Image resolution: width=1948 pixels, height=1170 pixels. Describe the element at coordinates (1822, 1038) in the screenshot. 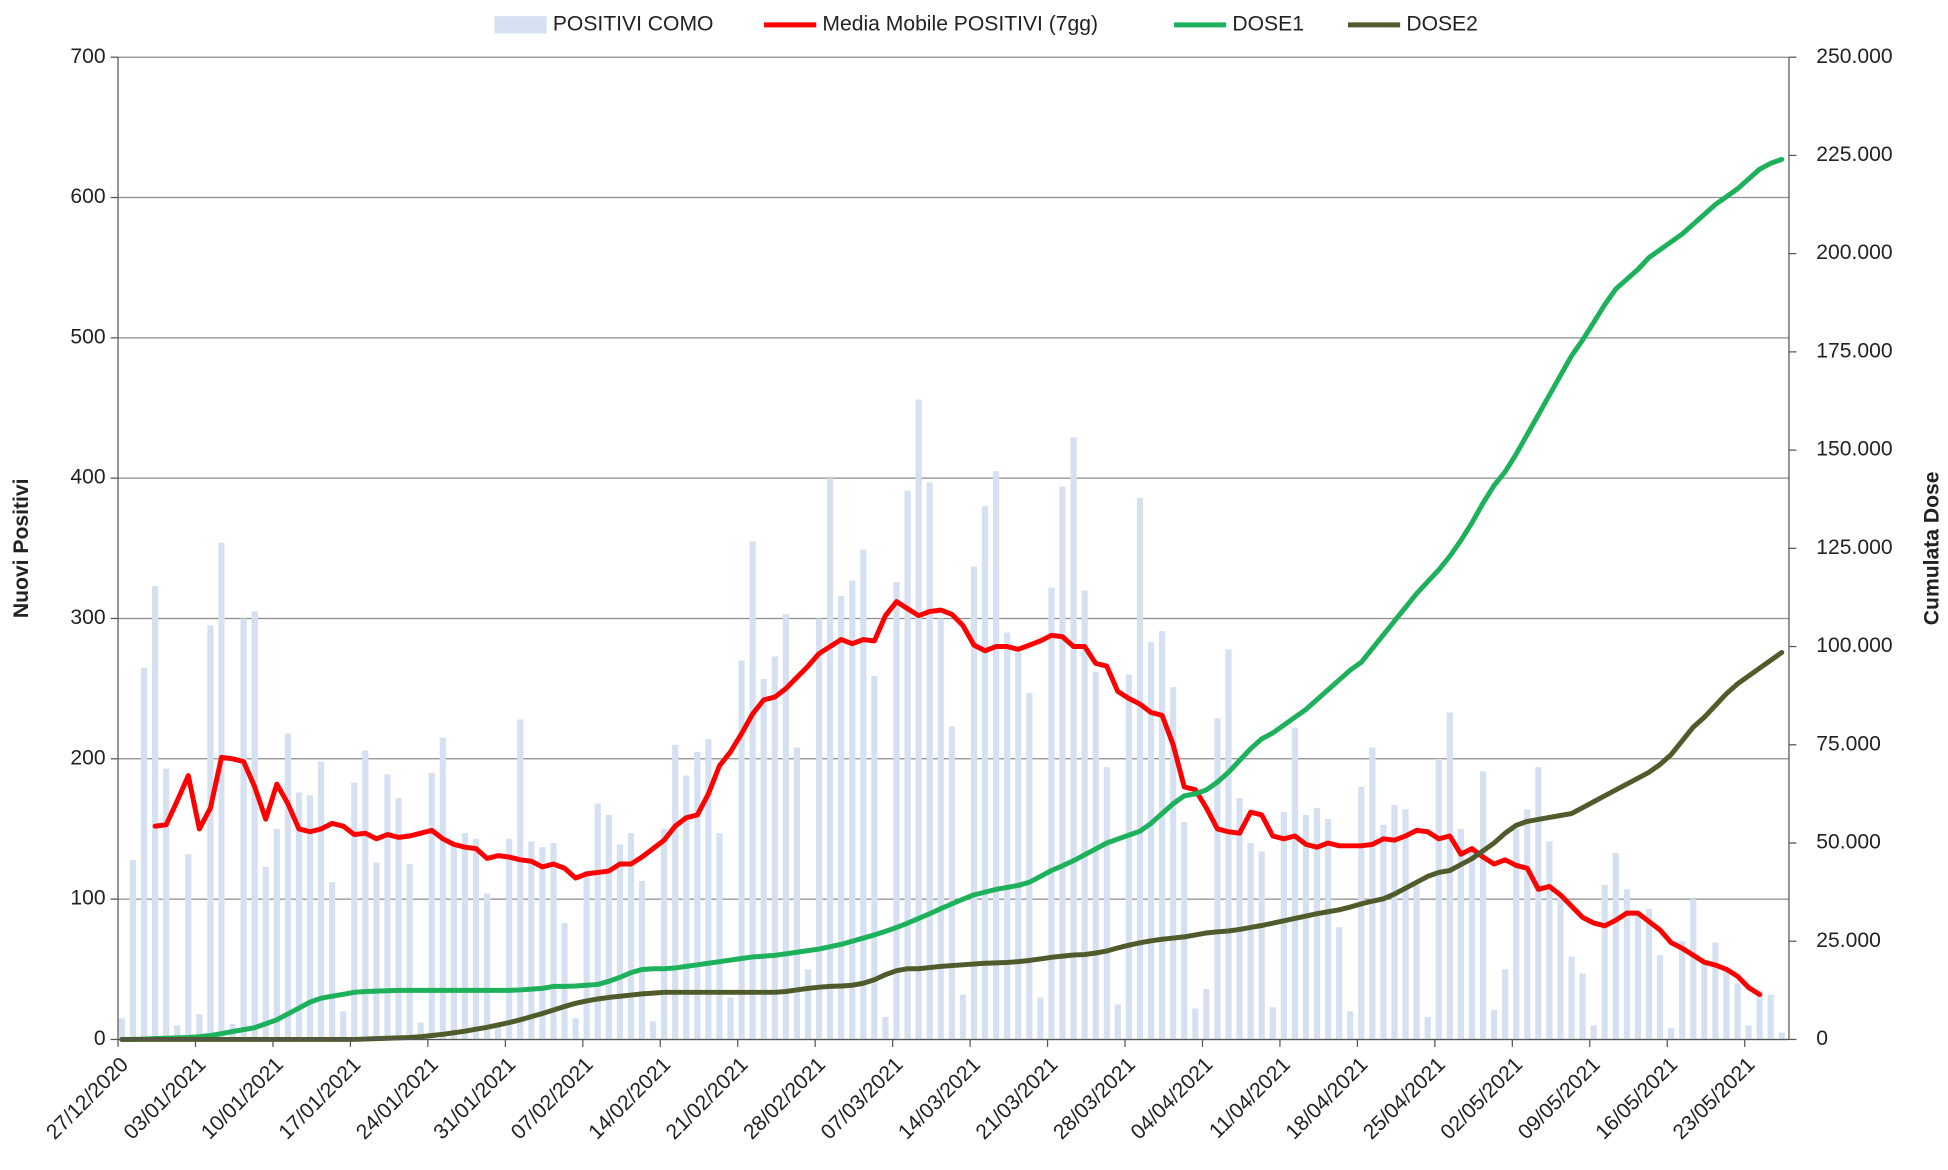

I see `y2-tick-label: 0` at that location.